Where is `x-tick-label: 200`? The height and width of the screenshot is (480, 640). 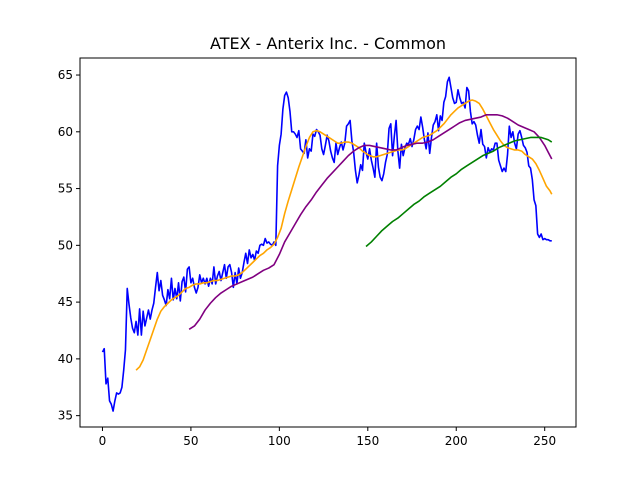 x-tick-label: 200 is located at coordinates (456, 441).